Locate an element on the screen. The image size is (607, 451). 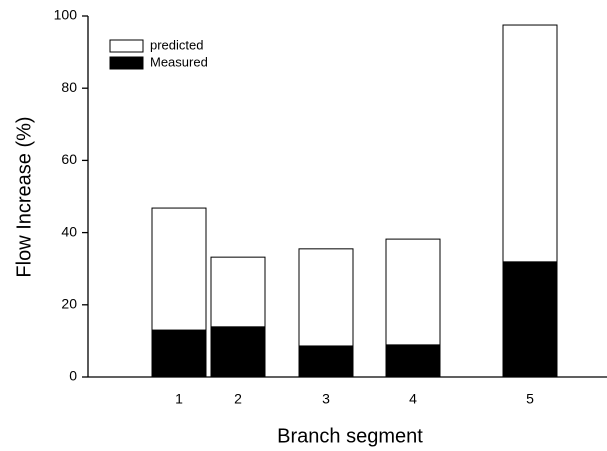
x-axis-title: Branch segment is located at coordinates (350, 436).